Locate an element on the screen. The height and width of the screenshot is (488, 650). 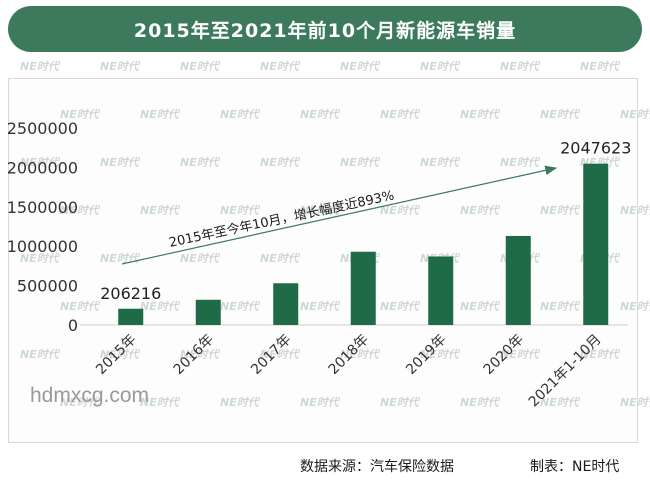
y-tick-label: 500000 is located at coordinates (47, 286).